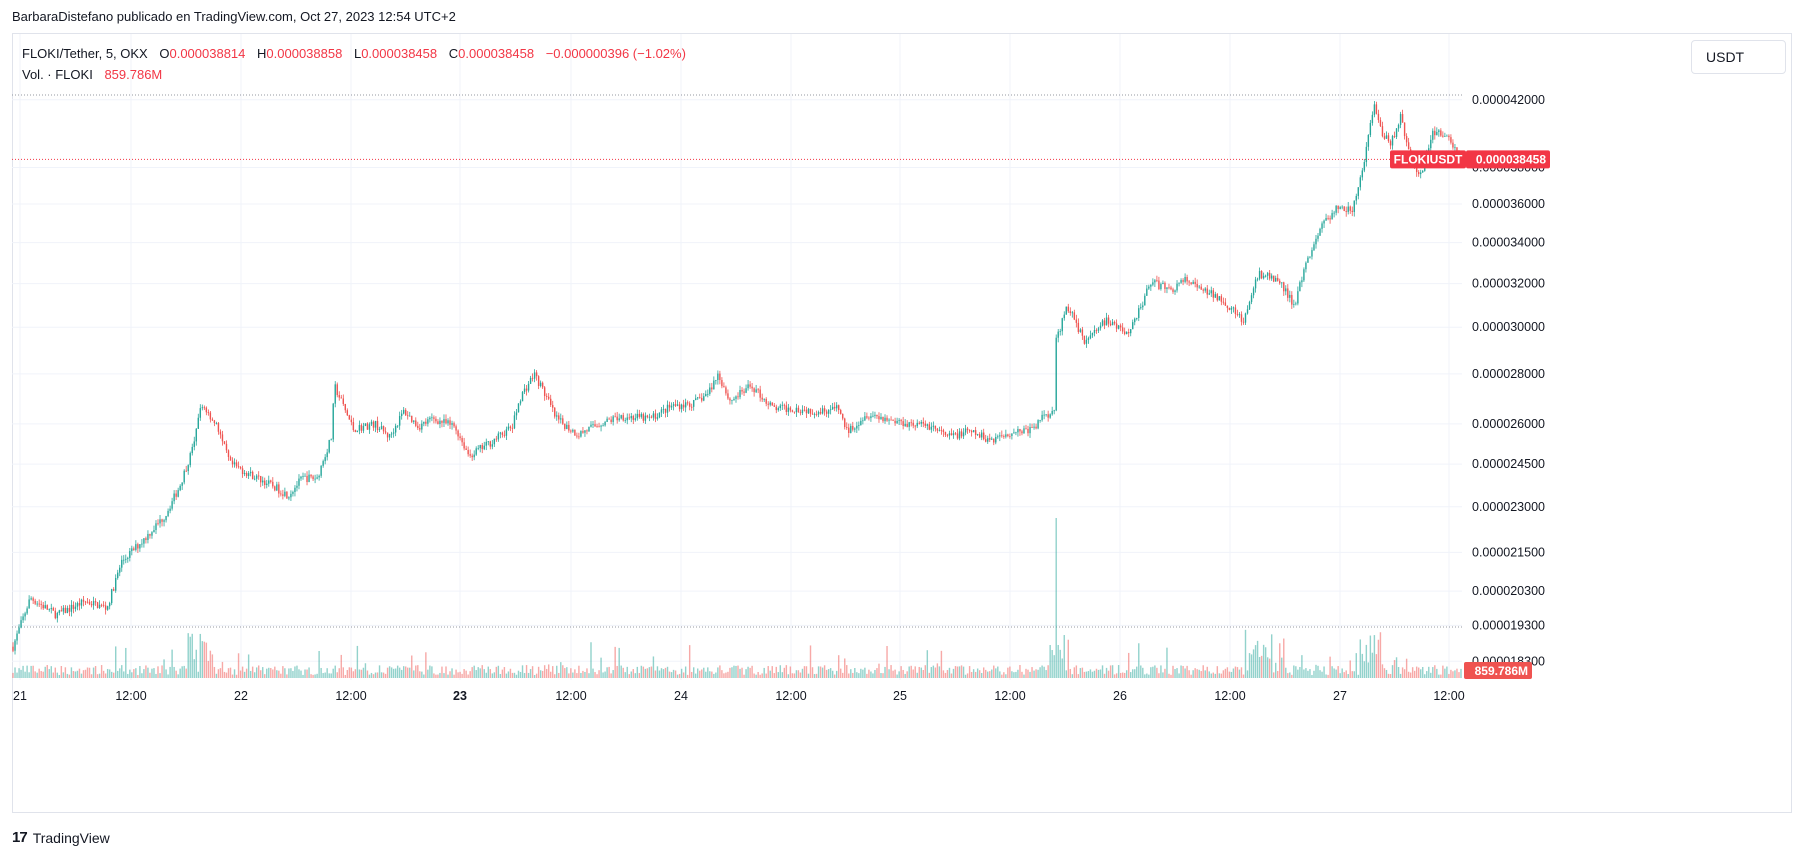 The image size is (1804, 861). I want to click on symbol-label: FLOKI/Tether, 5, OKX, so click(85, 53).